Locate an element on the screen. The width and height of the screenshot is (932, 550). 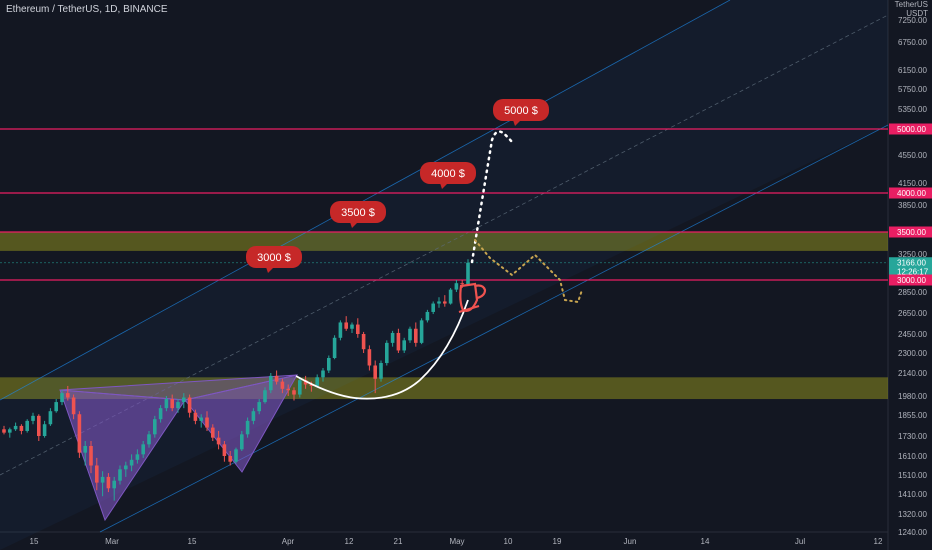
callout-text: 4000 $ is located at coordinates (448, 174).